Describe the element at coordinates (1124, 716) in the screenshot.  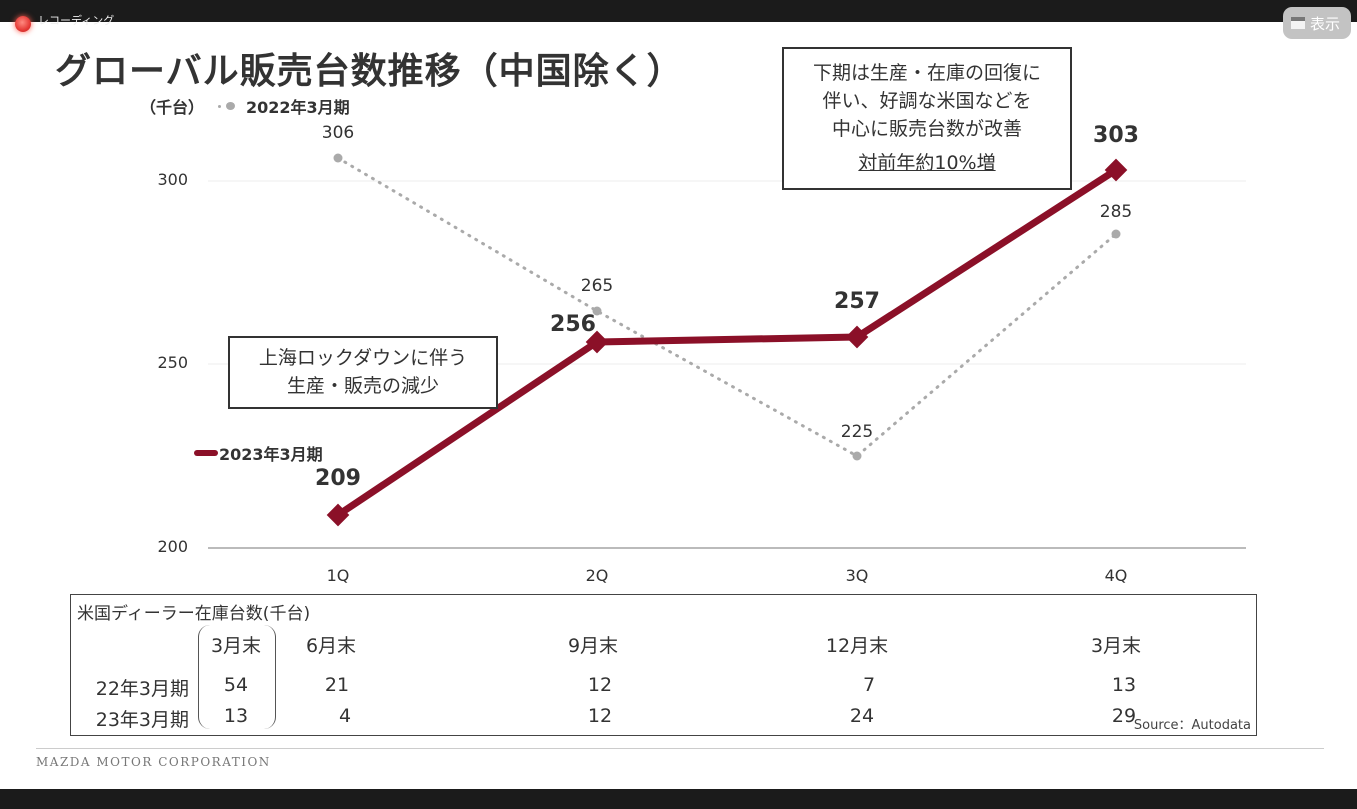
I see `table-cell: 29` at that location.